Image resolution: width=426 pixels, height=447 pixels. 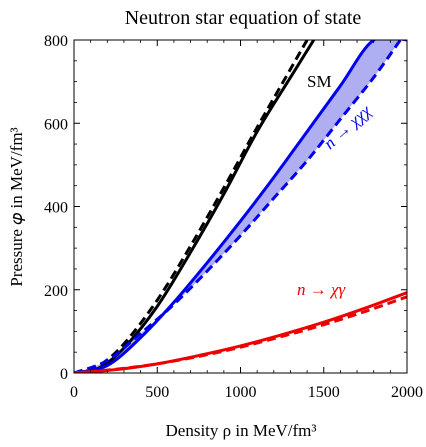 What do you see at coordinates (407, 392) in the screenshot?
I see `x-tick-label: 2000` at bounding box center [407, 392].